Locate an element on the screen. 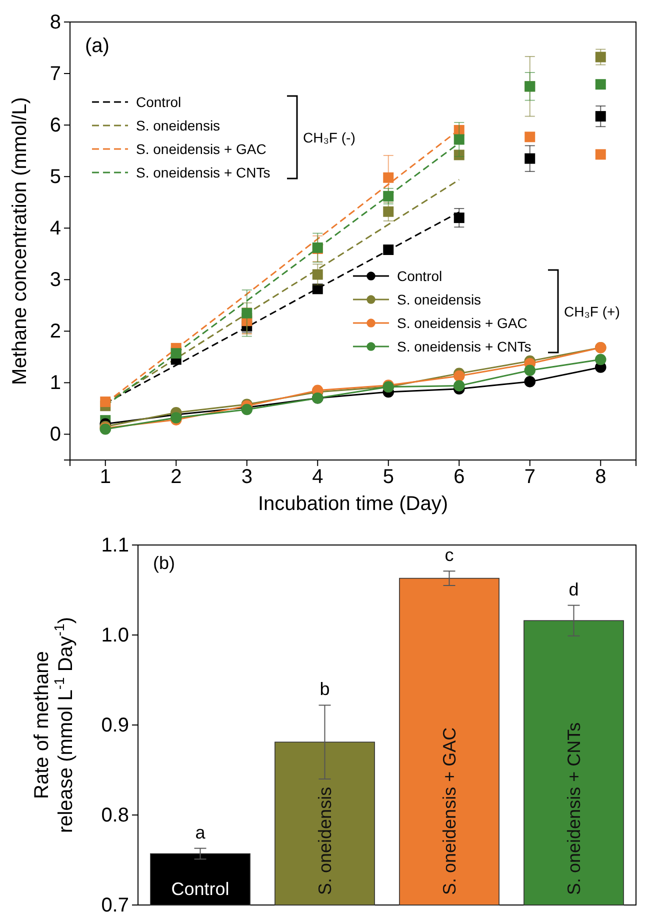 The height and width of the screenshot is (915, 654). annotation: b is located at coordinates (325, 689).